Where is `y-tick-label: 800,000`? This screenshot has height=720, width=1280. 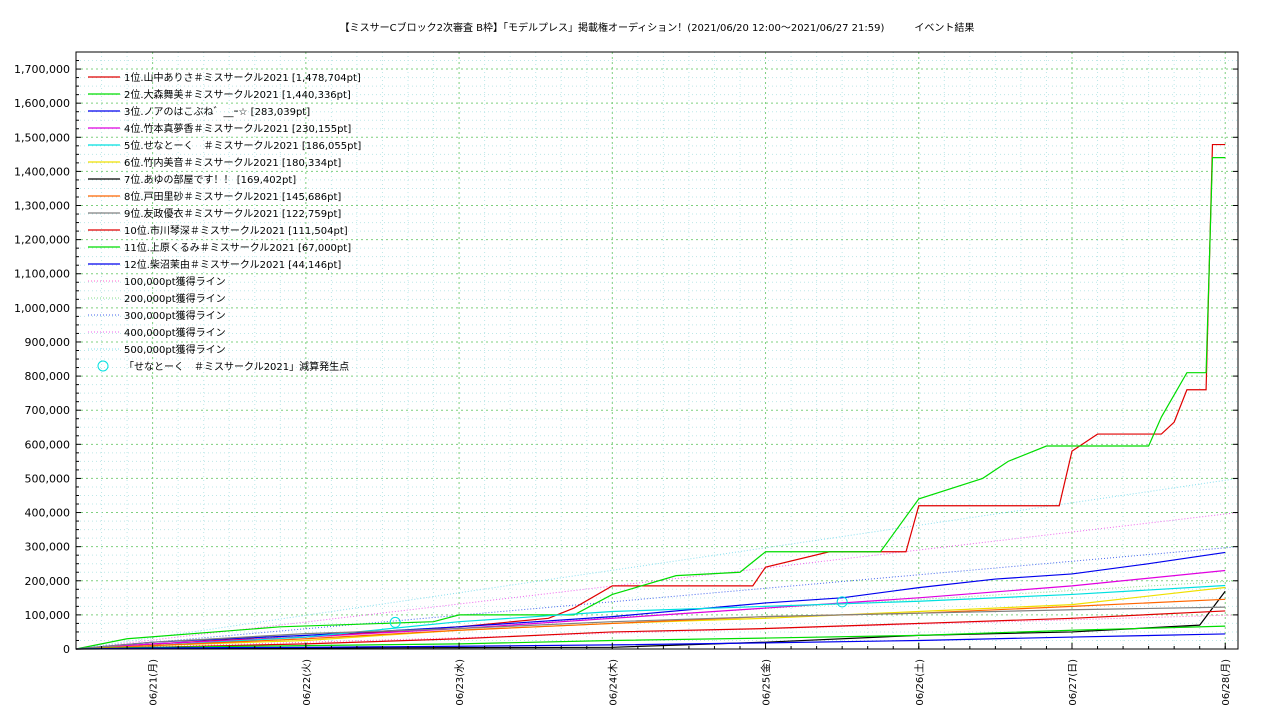 y-tick-label: 800,000 is located at coordinates (48, 376).